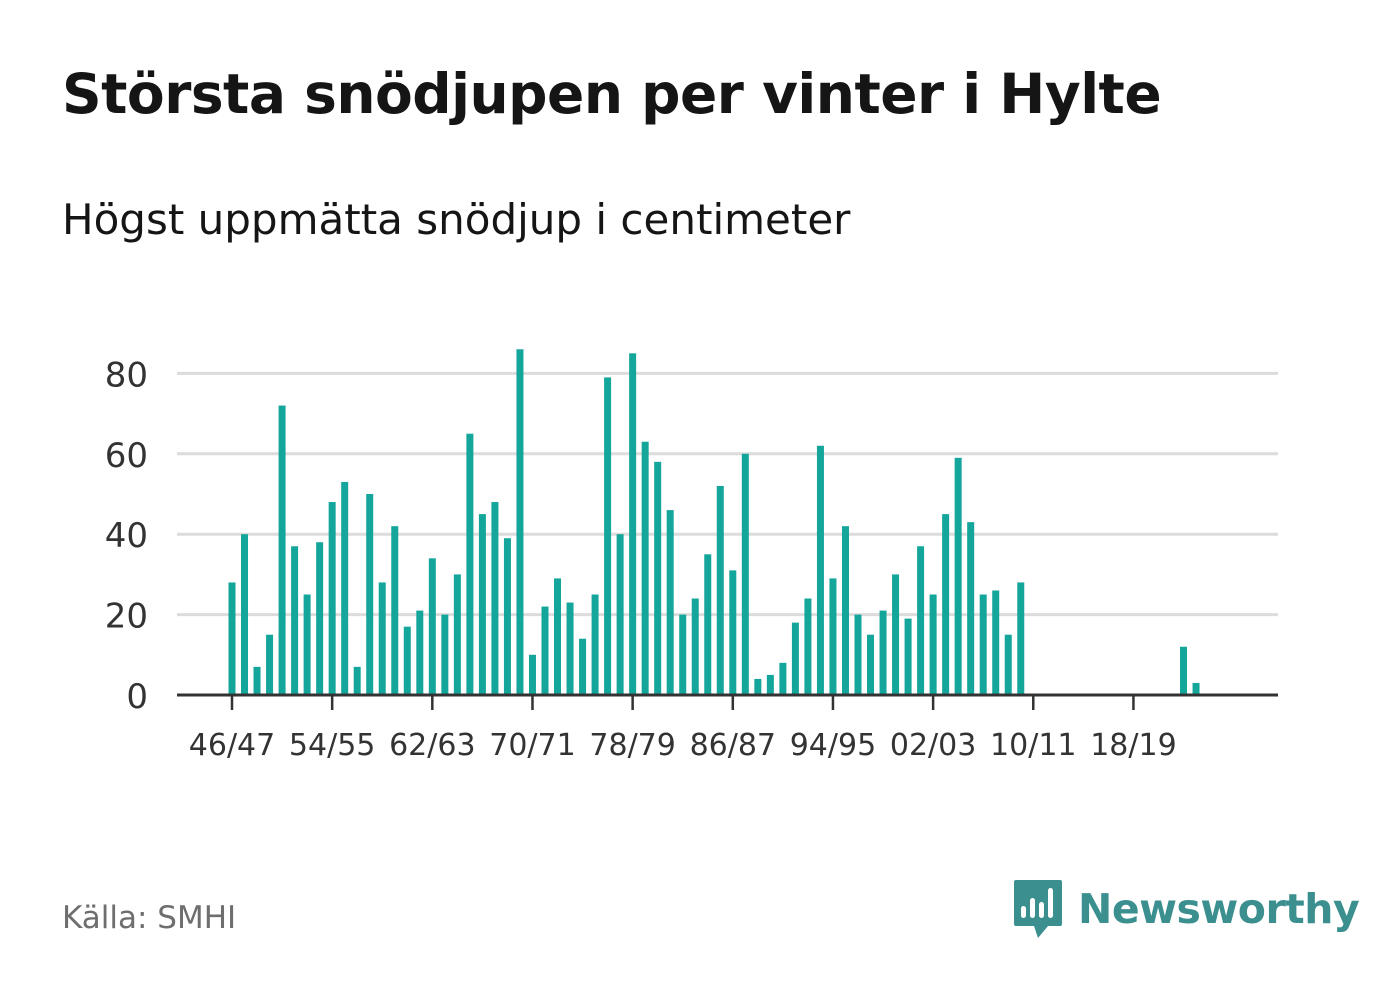 This screenshot has width=1382, height=999. What do you see at coordinates (632, 745) in the screenshot?
I see `x-tick-label: 78/79` at bounding box center [632, 745].